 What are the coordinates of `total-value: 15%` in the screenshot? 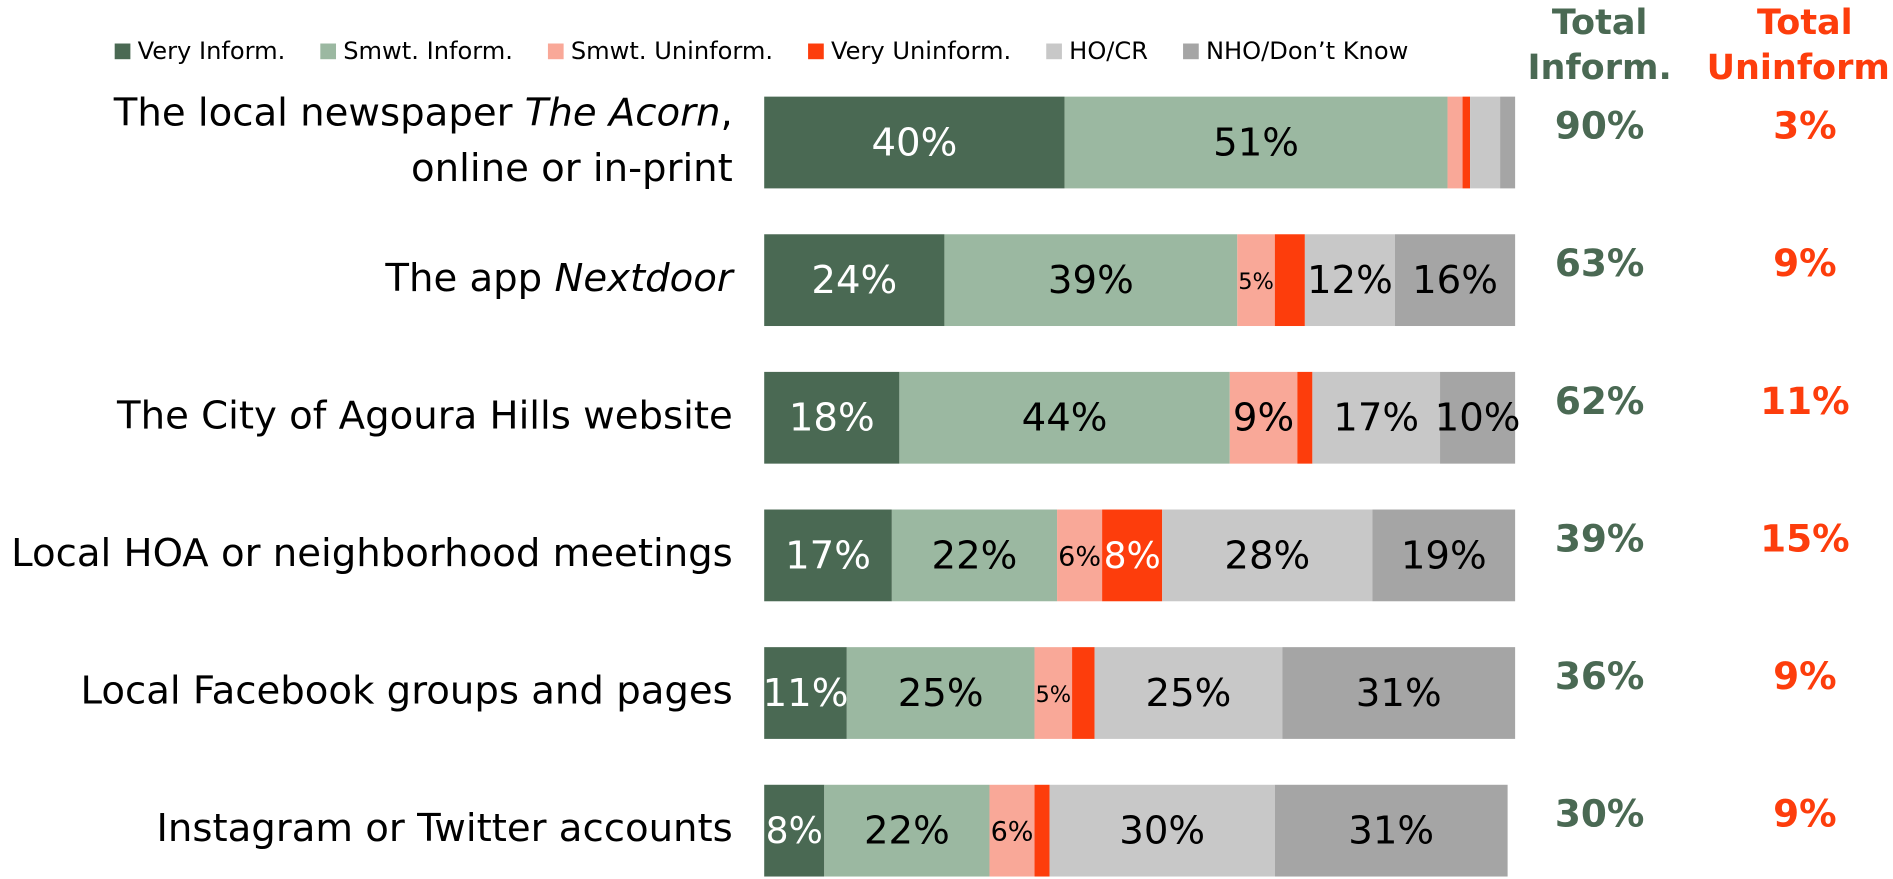 It's located at (1805, 538).